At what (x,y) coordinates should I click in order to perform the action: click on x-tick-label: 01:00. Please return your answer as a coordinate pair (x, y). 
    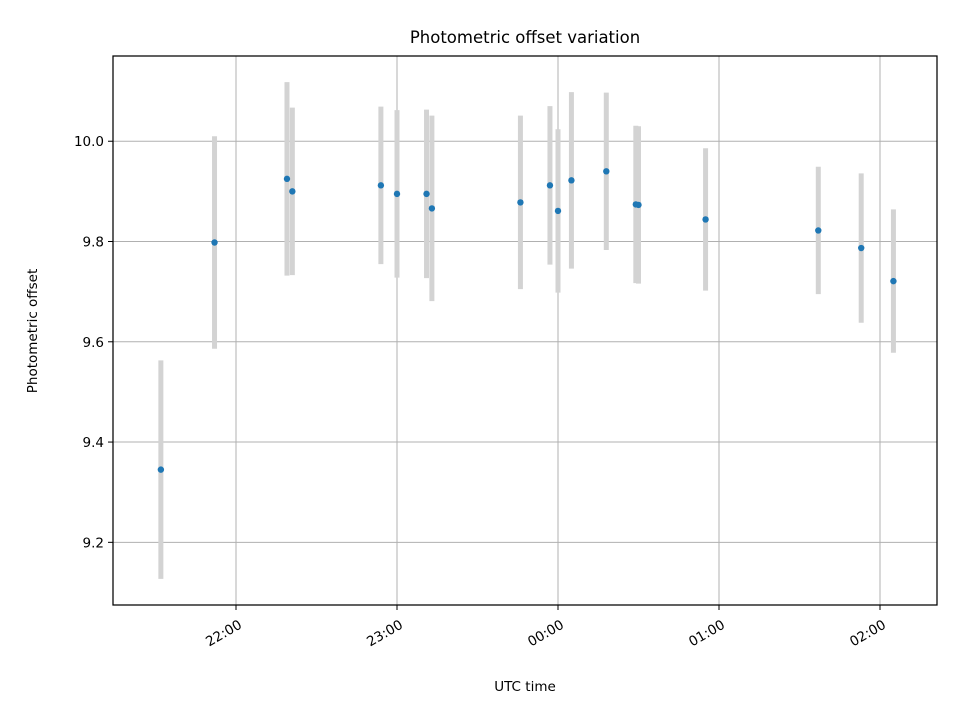
    Looking at the image, I should click on (707, 633).